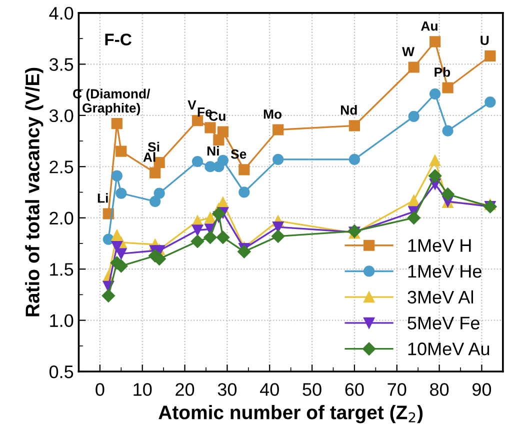 The width and height of the screenshot is (508, 432). I want to click on x-tick-label: 30, so click(227, 389).